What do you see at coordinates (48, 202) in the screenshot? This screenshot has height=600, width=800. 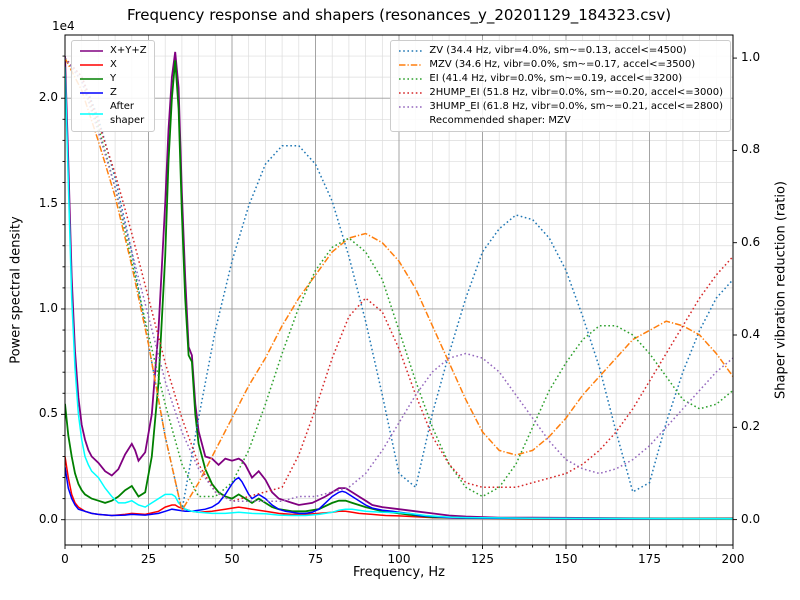 I see `y-left-tick-label: 1.5` at bounding box center [48, 202].